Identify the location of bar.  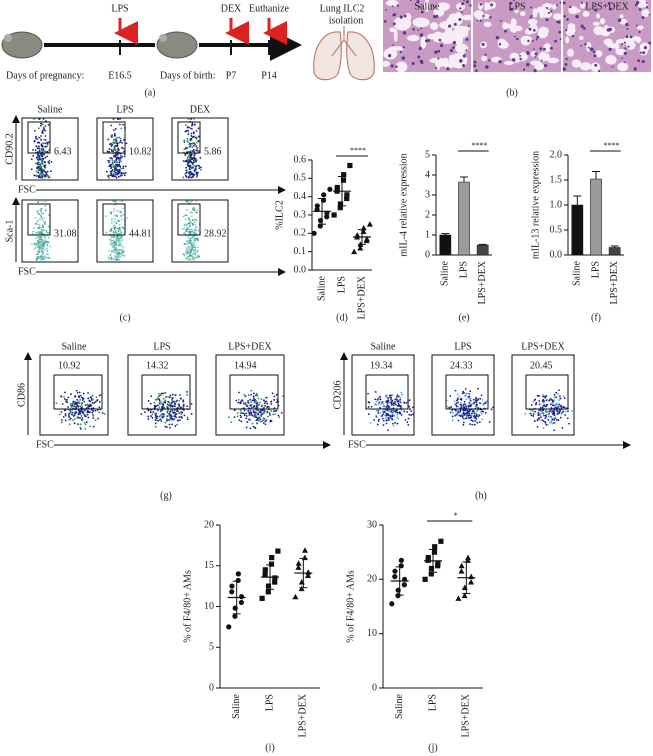
(463, 218).